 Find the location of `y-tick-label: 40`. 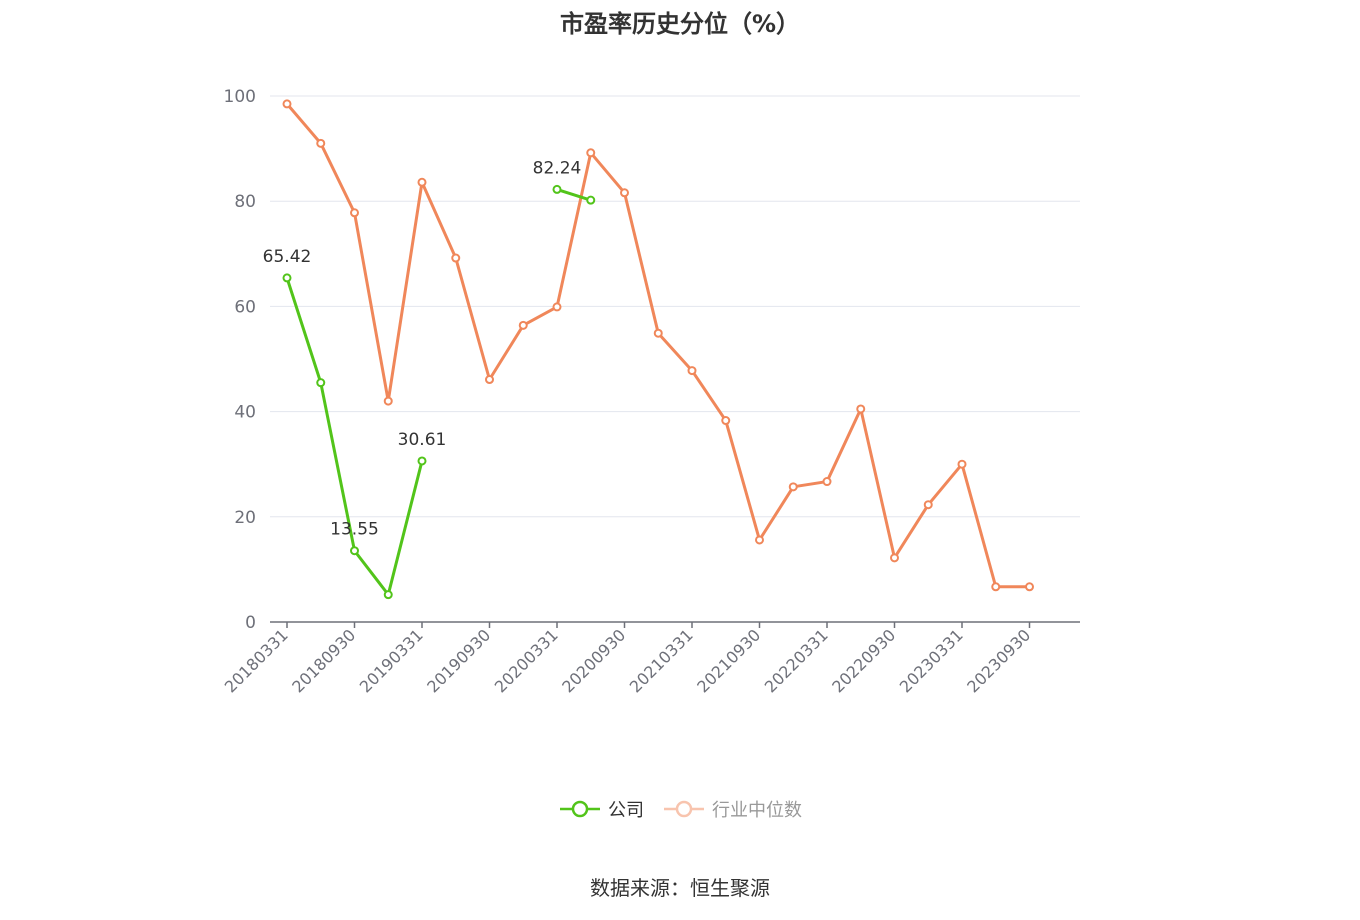

y-tick-label: 40 is located at coordinates (245, 413).